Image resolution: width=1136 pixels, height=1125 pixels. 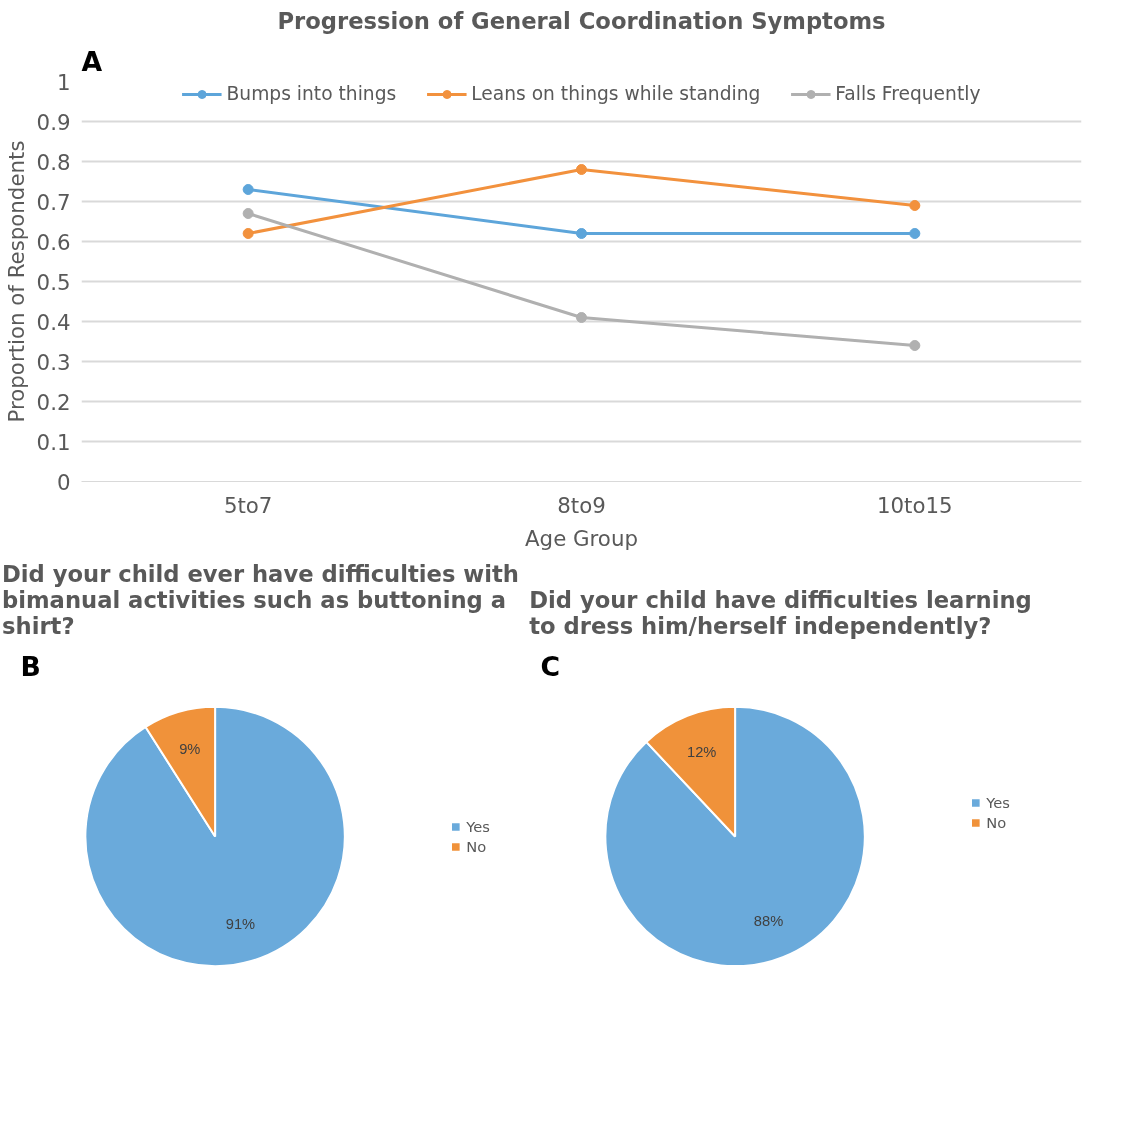 I want to click on y-tick-label: 0.7, so click(x=53, y=202).